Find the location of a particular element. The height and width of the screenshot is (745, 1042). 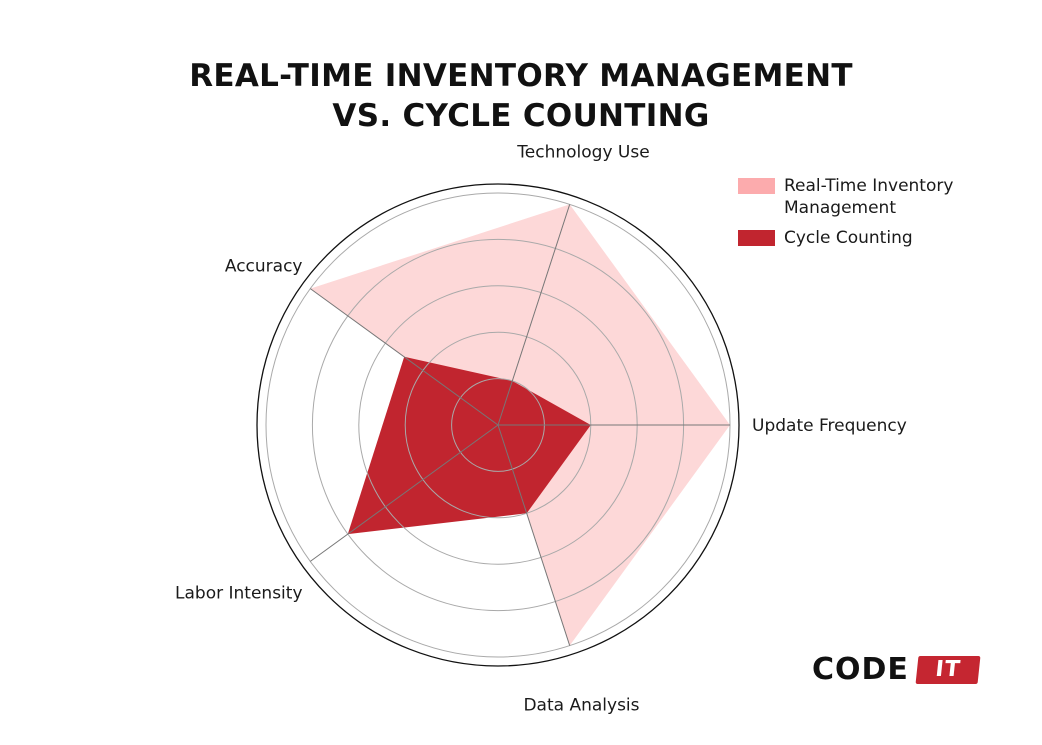

axis-label-accuracy: Accuracy is located at coordinates (264, 267).